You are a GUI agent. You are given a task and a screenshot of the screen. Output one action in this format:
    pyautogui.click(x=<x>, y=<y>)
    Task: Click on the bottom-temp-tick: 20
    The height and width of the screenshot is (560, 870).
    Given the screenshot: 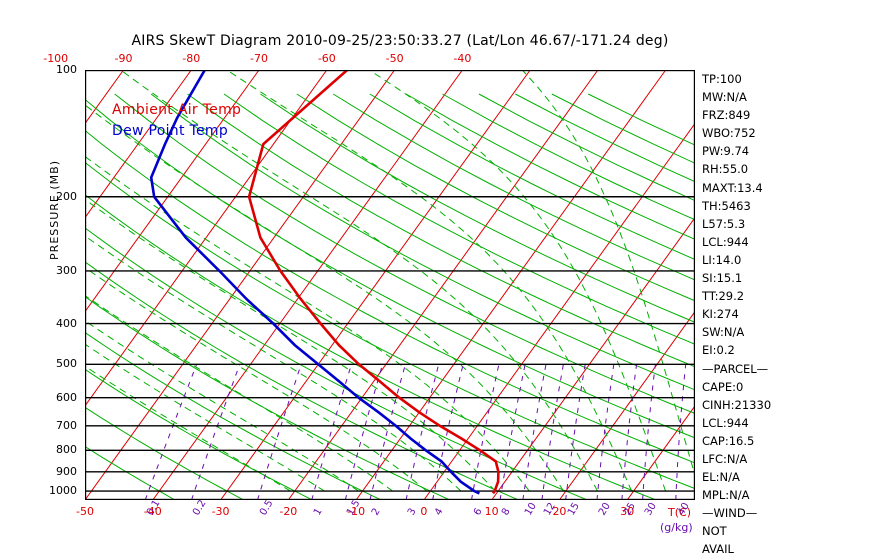 What is the action you would take?
    pyautogui.click(x=559, y=511)
    